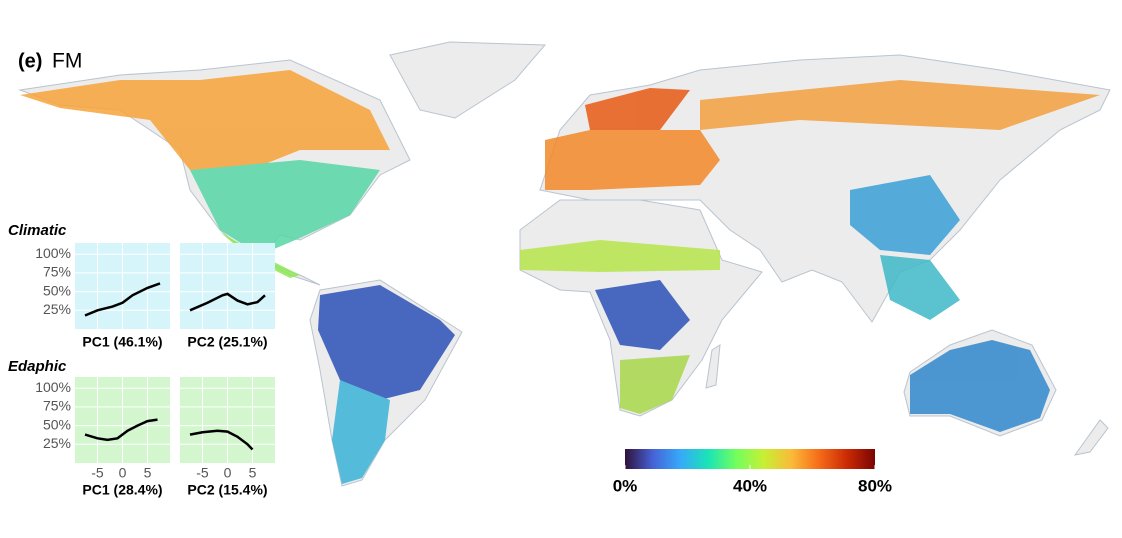 Image resolution: width=1122 pixels, height=538 pixels. What do you see at coordinates (386, 342) in the screenshot?
I see `overlay-amazon` at bounding box center [386, 342].